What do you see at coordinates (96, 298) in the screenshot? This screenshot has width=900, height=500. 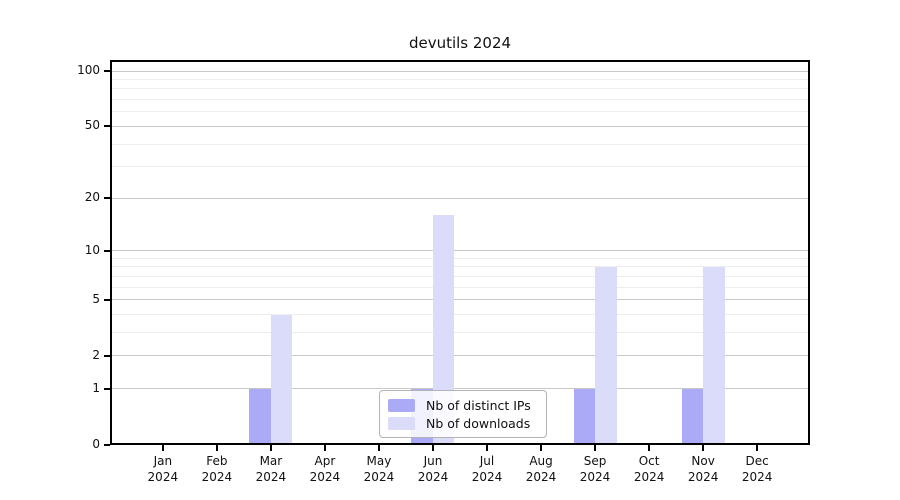 I see `y-tick-label: 5` at bounding box center [96, 298].